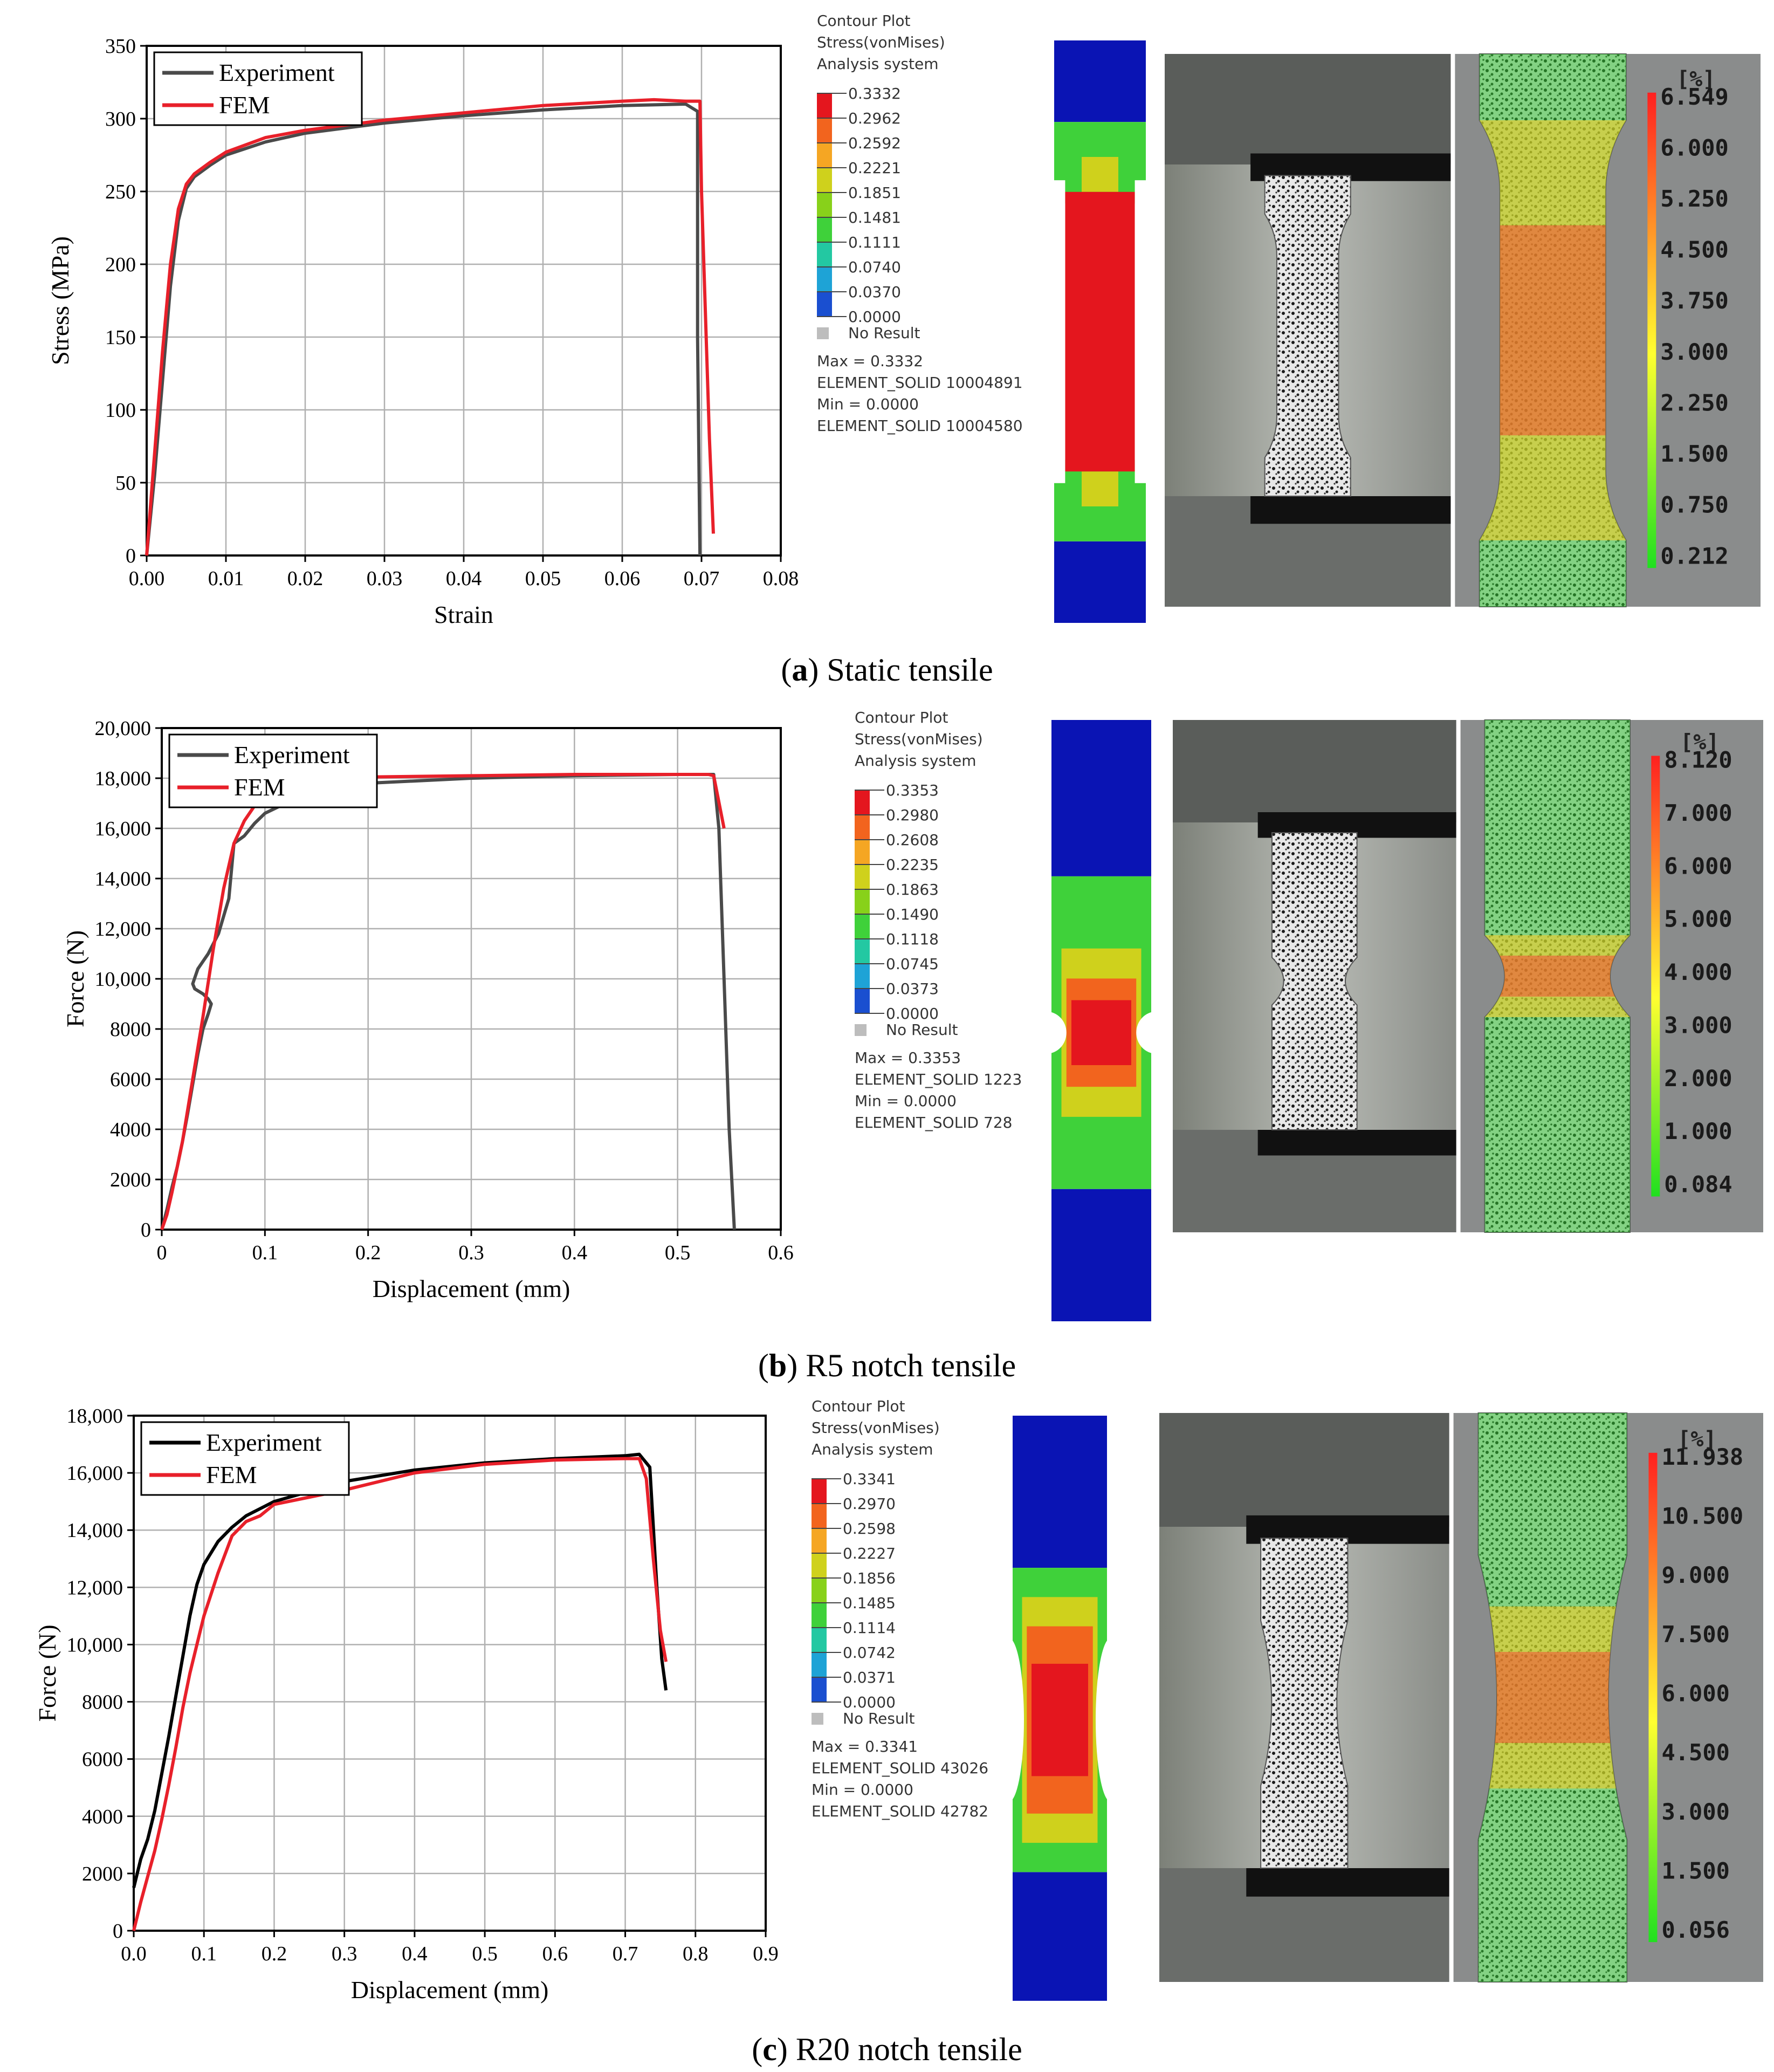 The height and width of the screenshot is (2072, 1774). Describe the element at coordinates (872, 1449) in the screenshot. I see `contour-system: Analysis system` at that location.